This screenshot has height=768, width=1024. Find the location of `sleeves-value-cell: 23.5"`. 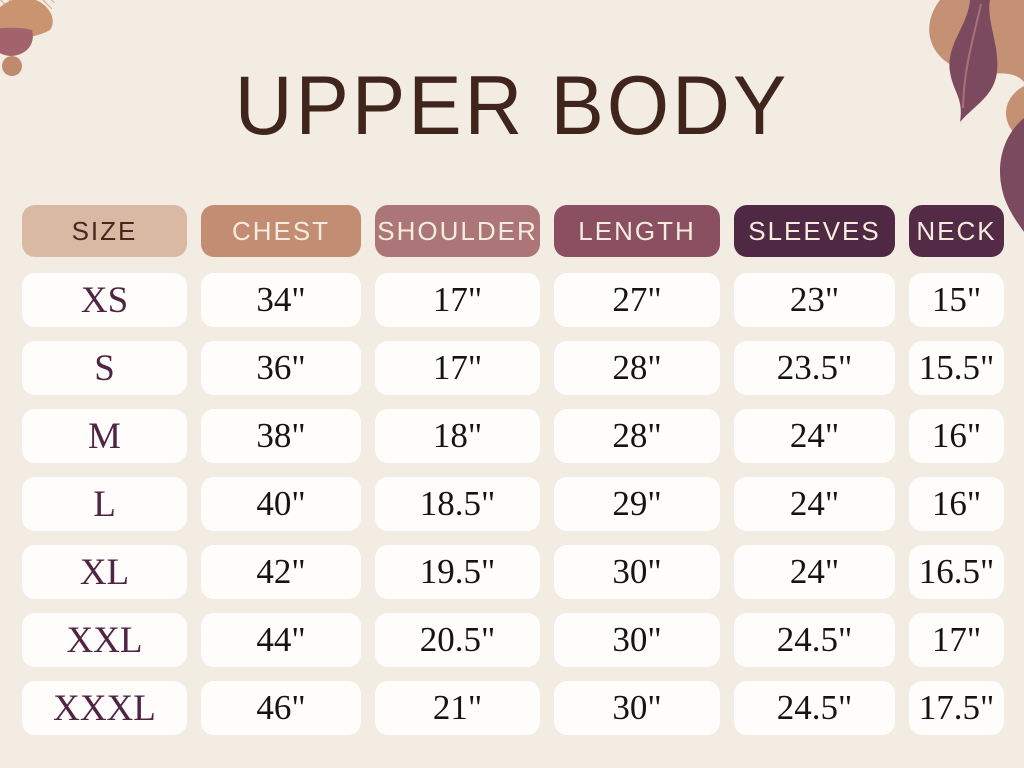

sleeves-value-cell: 23.5" is located at coordinates (814, 368).